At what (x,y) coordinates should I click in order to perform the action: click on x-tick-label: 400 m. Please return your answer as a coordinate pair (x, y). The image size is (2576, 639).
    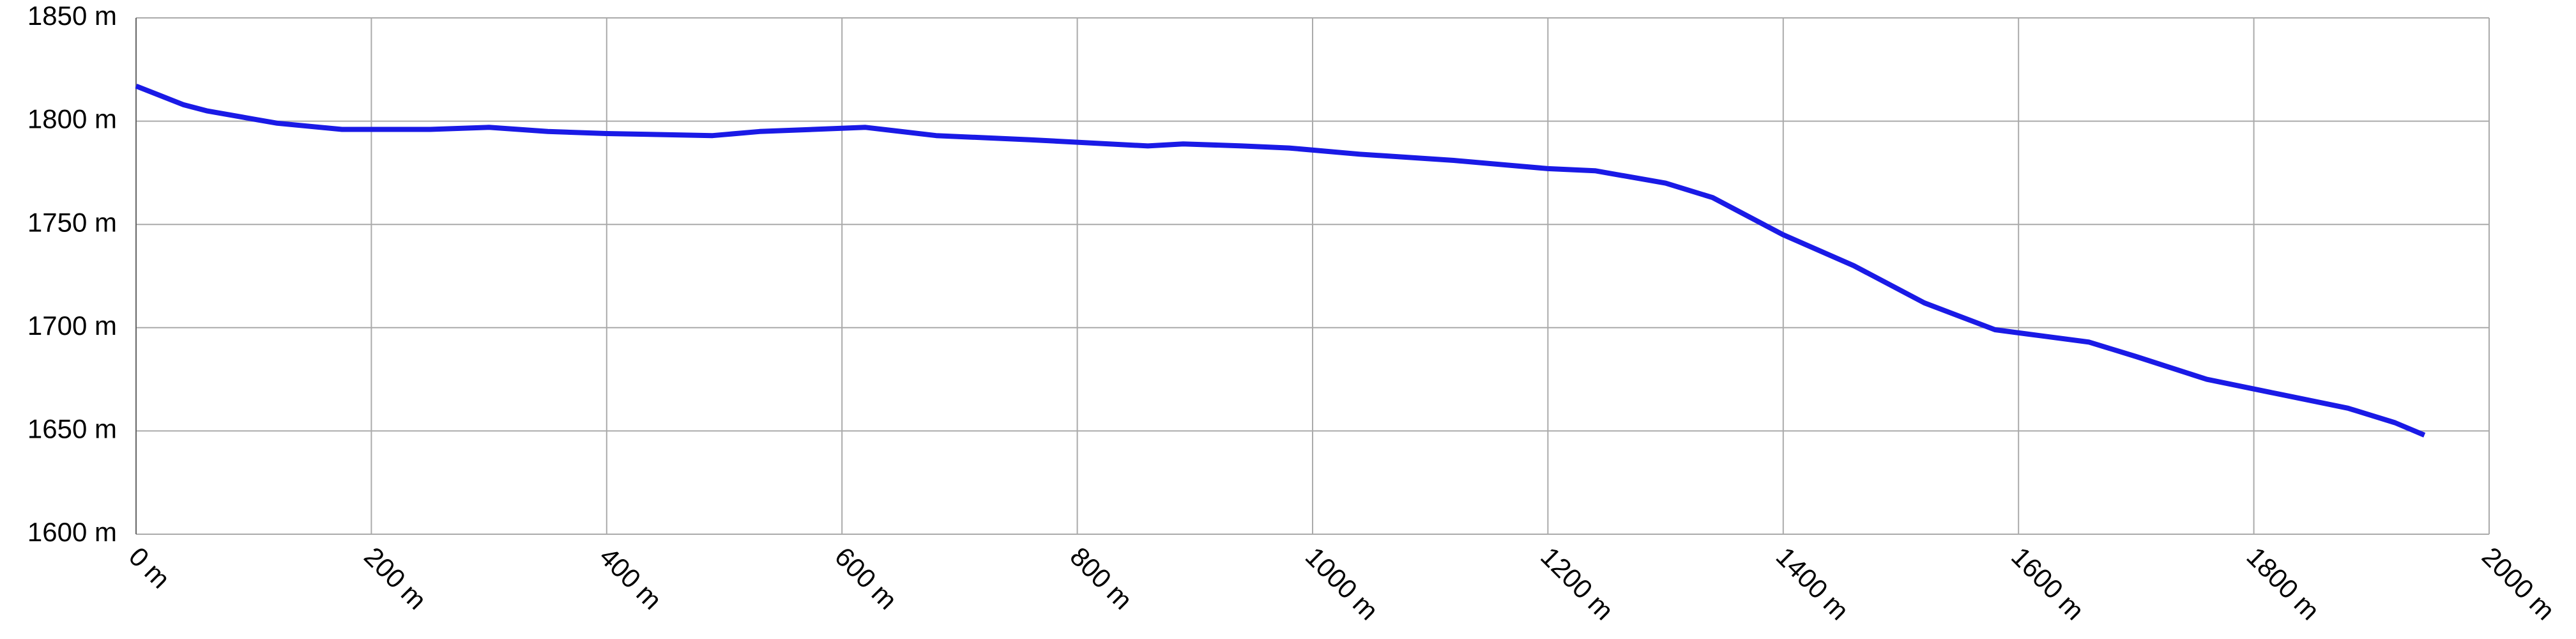
    Looking at the image, I should click on (631, 578).